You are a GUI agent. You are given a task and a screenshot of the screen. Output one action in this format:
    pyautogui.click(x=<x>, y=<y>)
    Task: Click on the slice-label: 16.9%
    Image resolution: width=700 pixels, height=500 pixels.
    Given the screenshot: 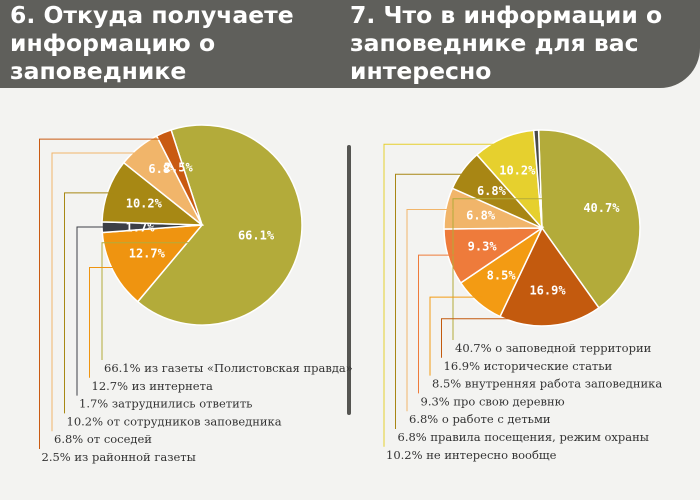 What is the action you would take?
    pyautogui.click(x=547, y=291)
    